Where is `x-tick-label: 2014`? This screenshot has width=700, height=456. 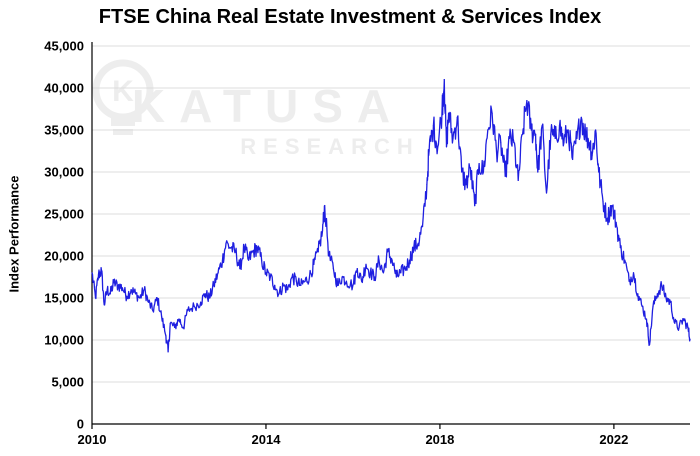 x-tick-label: 2014 is located at coordinates (267, 439).